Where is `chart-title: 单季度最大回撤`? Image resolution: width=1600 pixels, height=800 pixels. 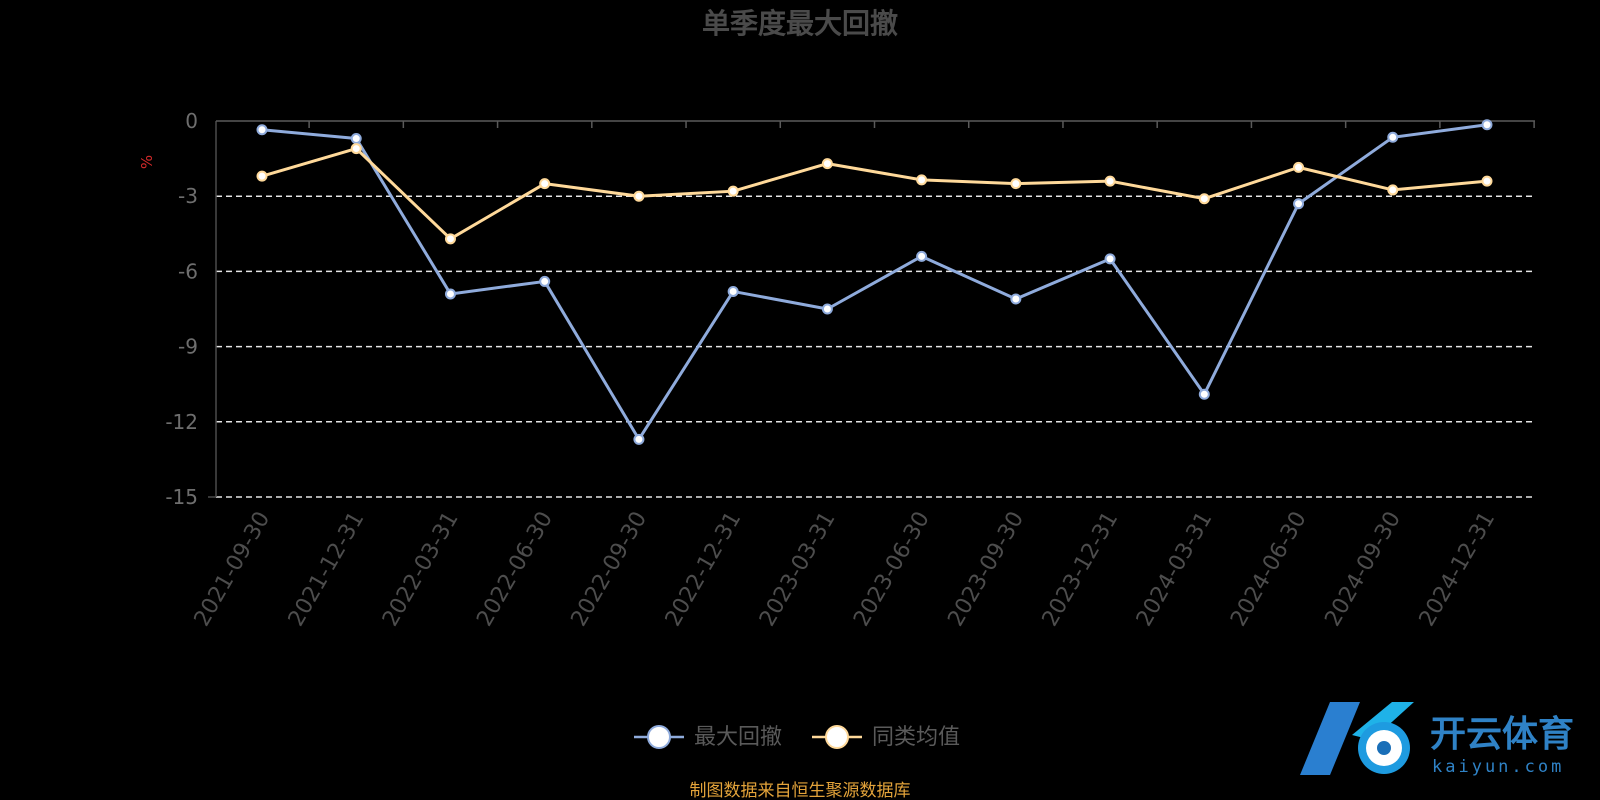
chart-title: 单季度最大回撤 is located at coordinates (800, 23).